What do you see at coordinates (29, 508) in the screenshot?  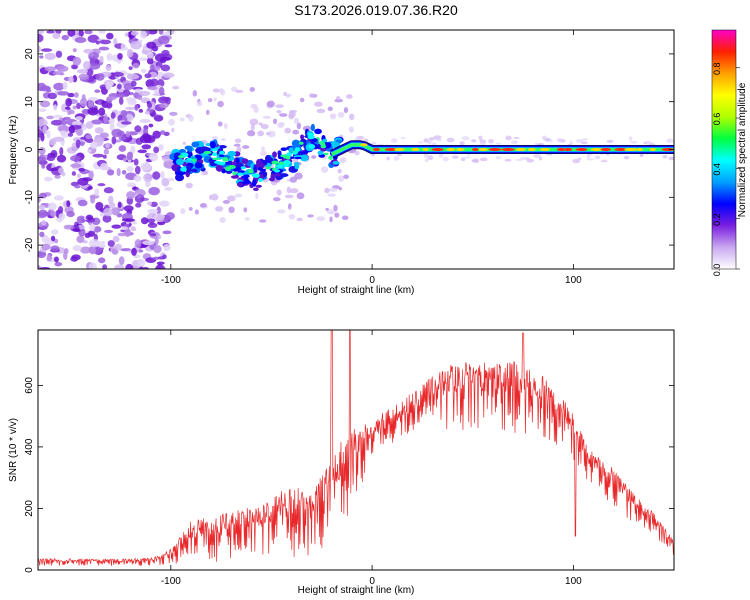 I see `y-tick-label: 200` at bounding box center [29, 508].